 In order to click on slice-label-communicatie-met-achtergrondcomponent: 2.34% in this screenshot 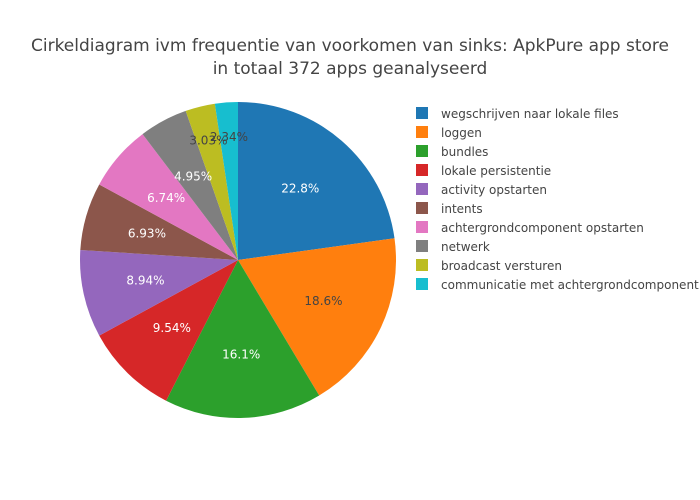, I will do `click(229, 137)`.